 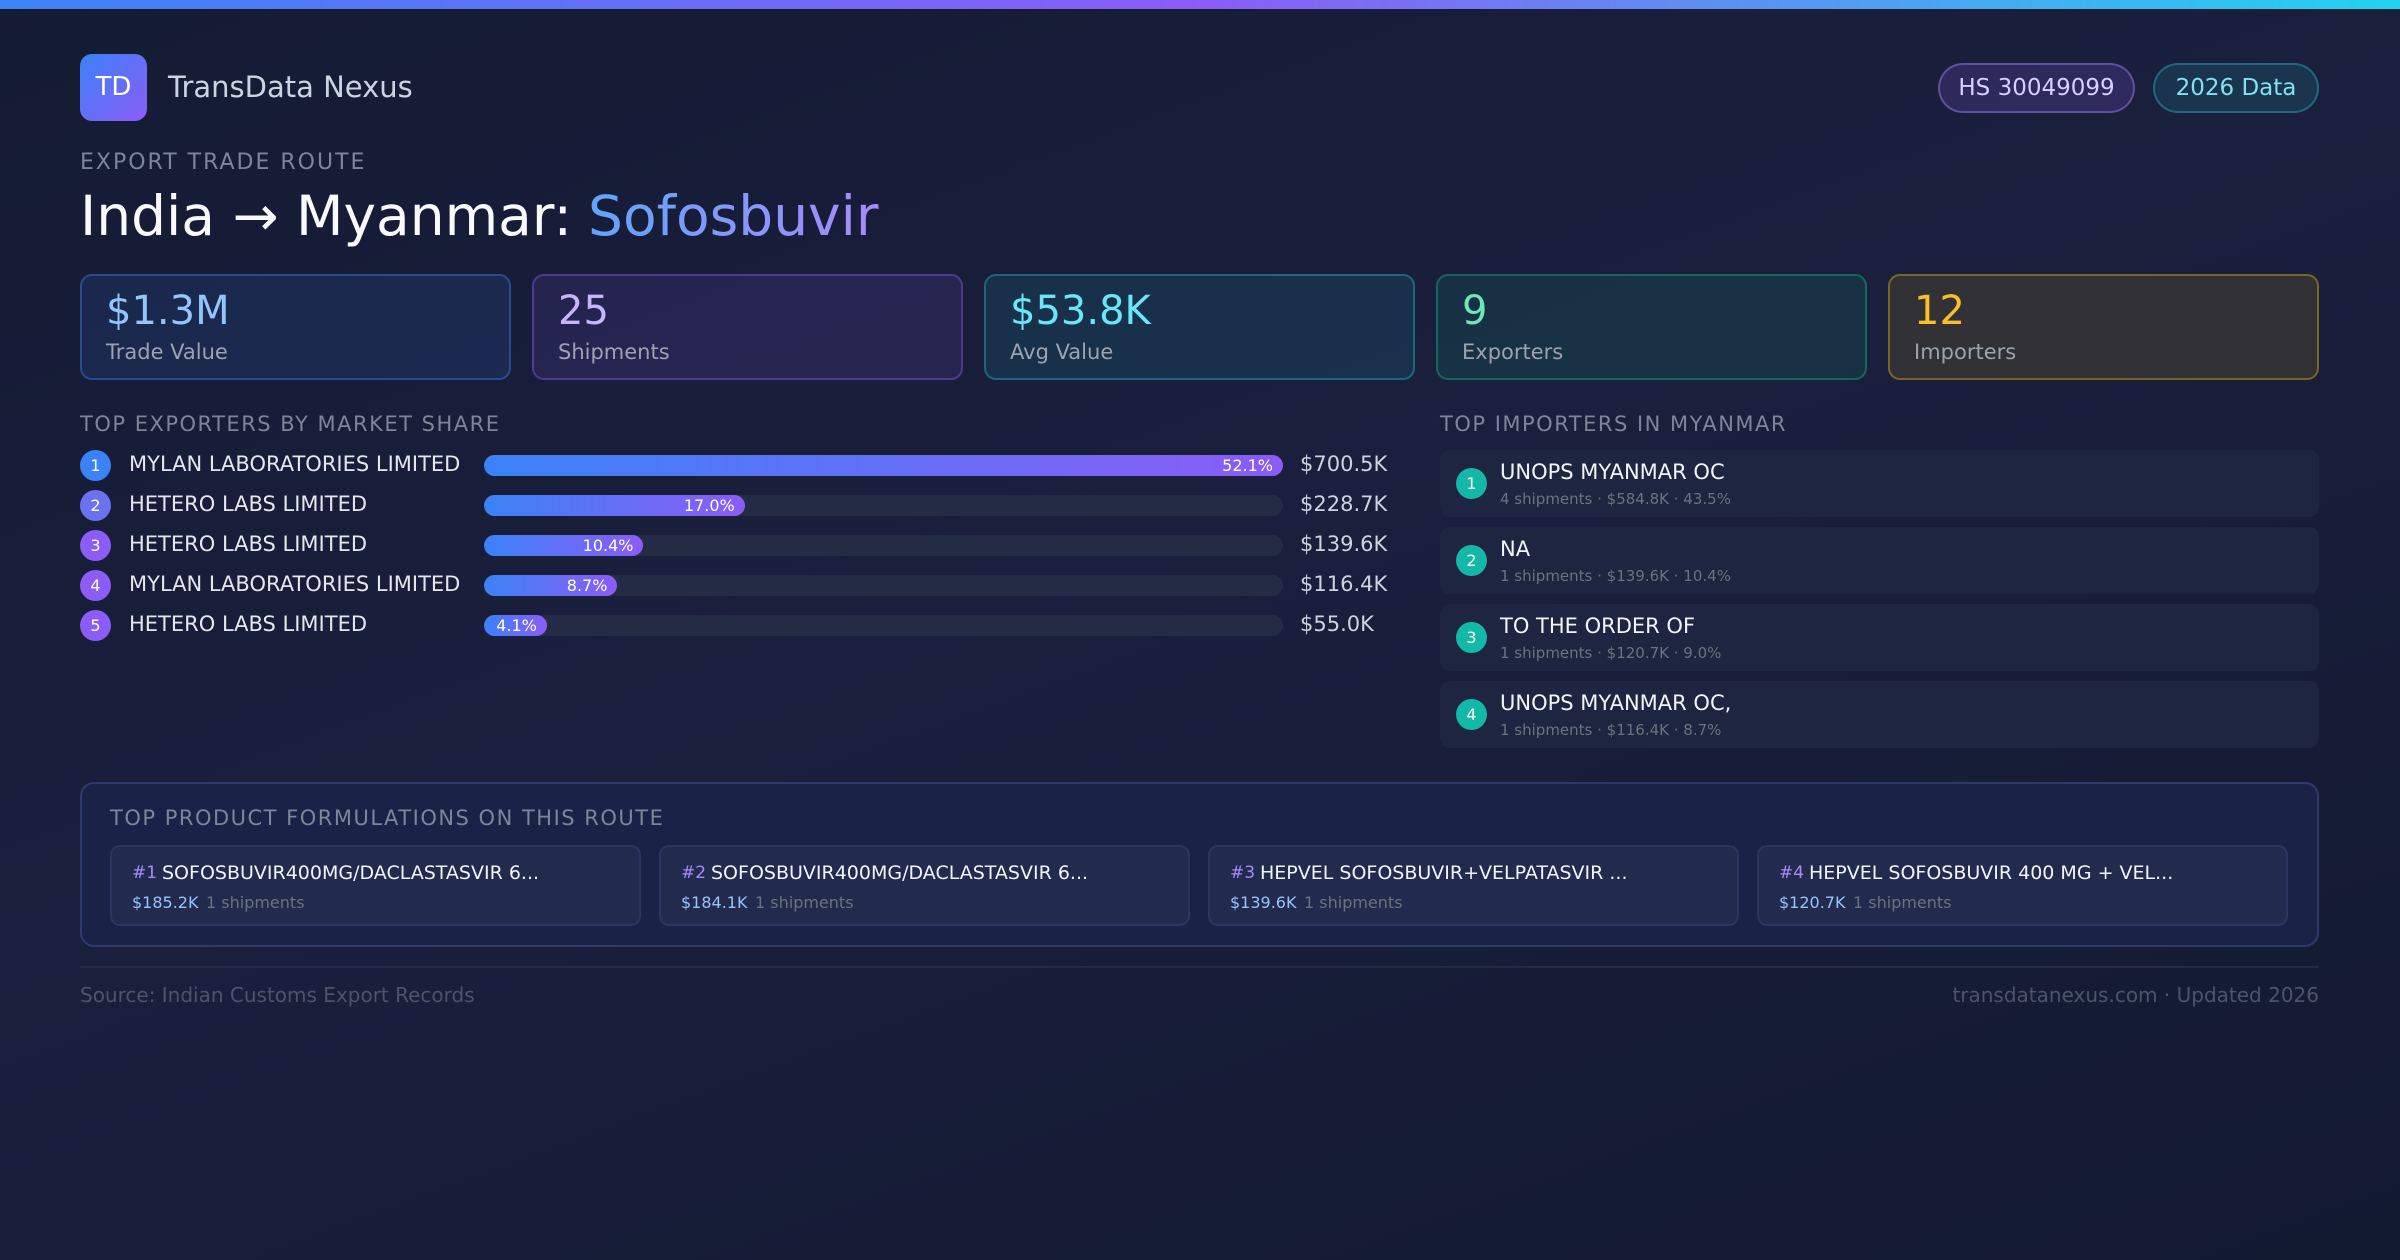 What do you see at coordinates (165, 902) in the screenshot?
I see `product-value: $185.2K` at bounding box center [165, 902].